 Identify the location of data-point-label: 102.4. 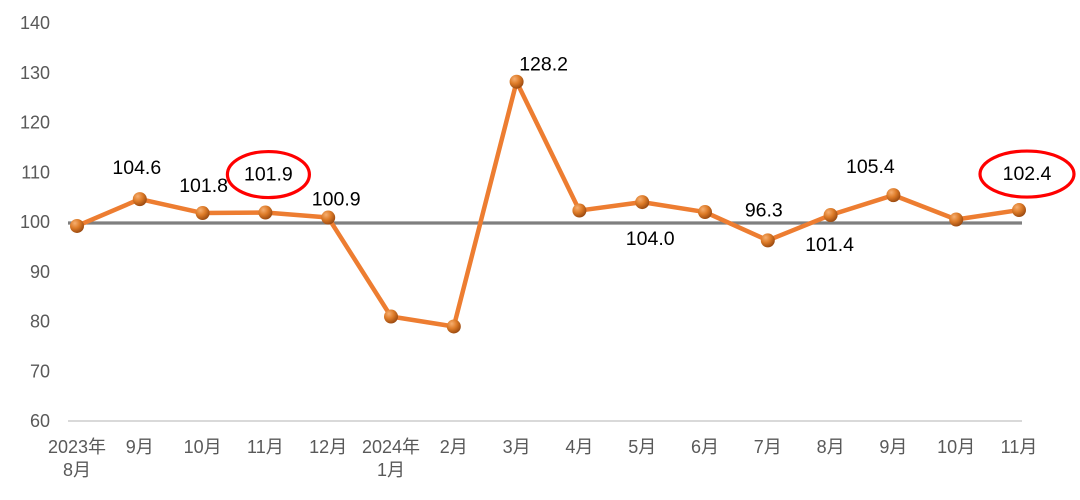
(1027, 174).